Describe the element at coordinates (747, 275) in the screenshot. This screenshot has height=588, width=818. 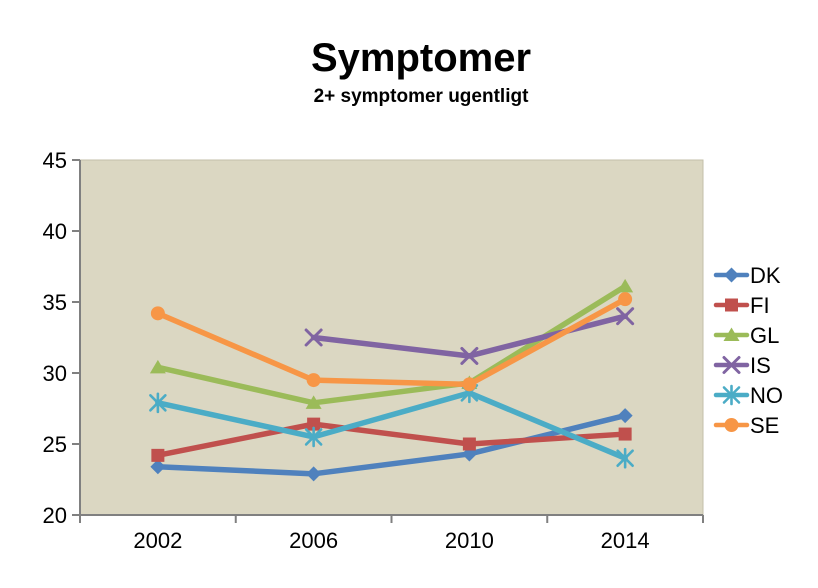
I see `legend-item-dk: DK` at that location.